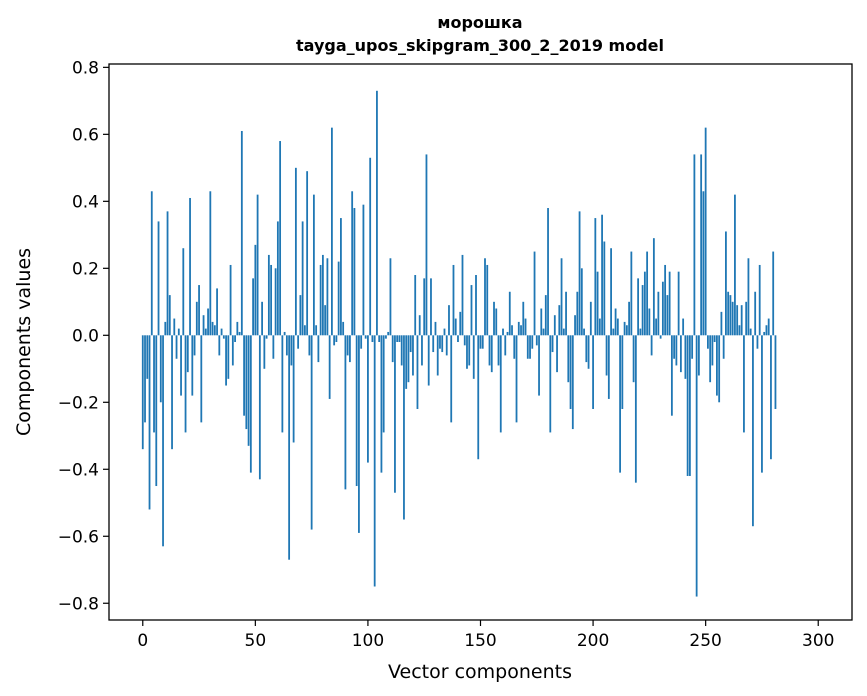 The image size is (867, 696). What do you see at coordinates (368, 641) in the screenshot?
I see `x-tick-label: 100` at bounding box center [368, 641].